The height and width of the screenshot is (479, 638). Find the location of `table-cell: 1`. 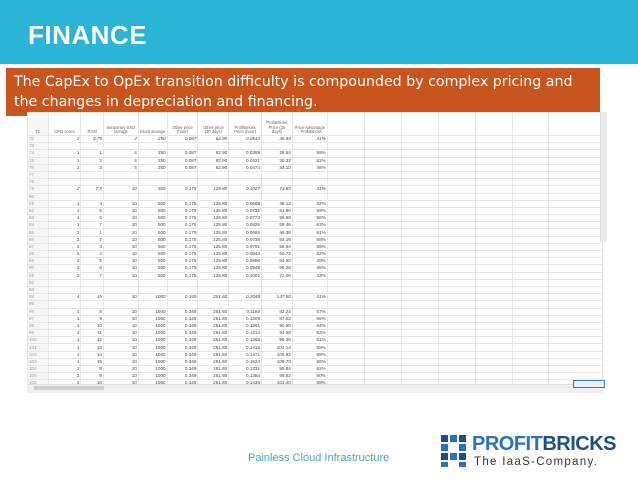

table-cell: 1 is located at coordinates (64, 318).